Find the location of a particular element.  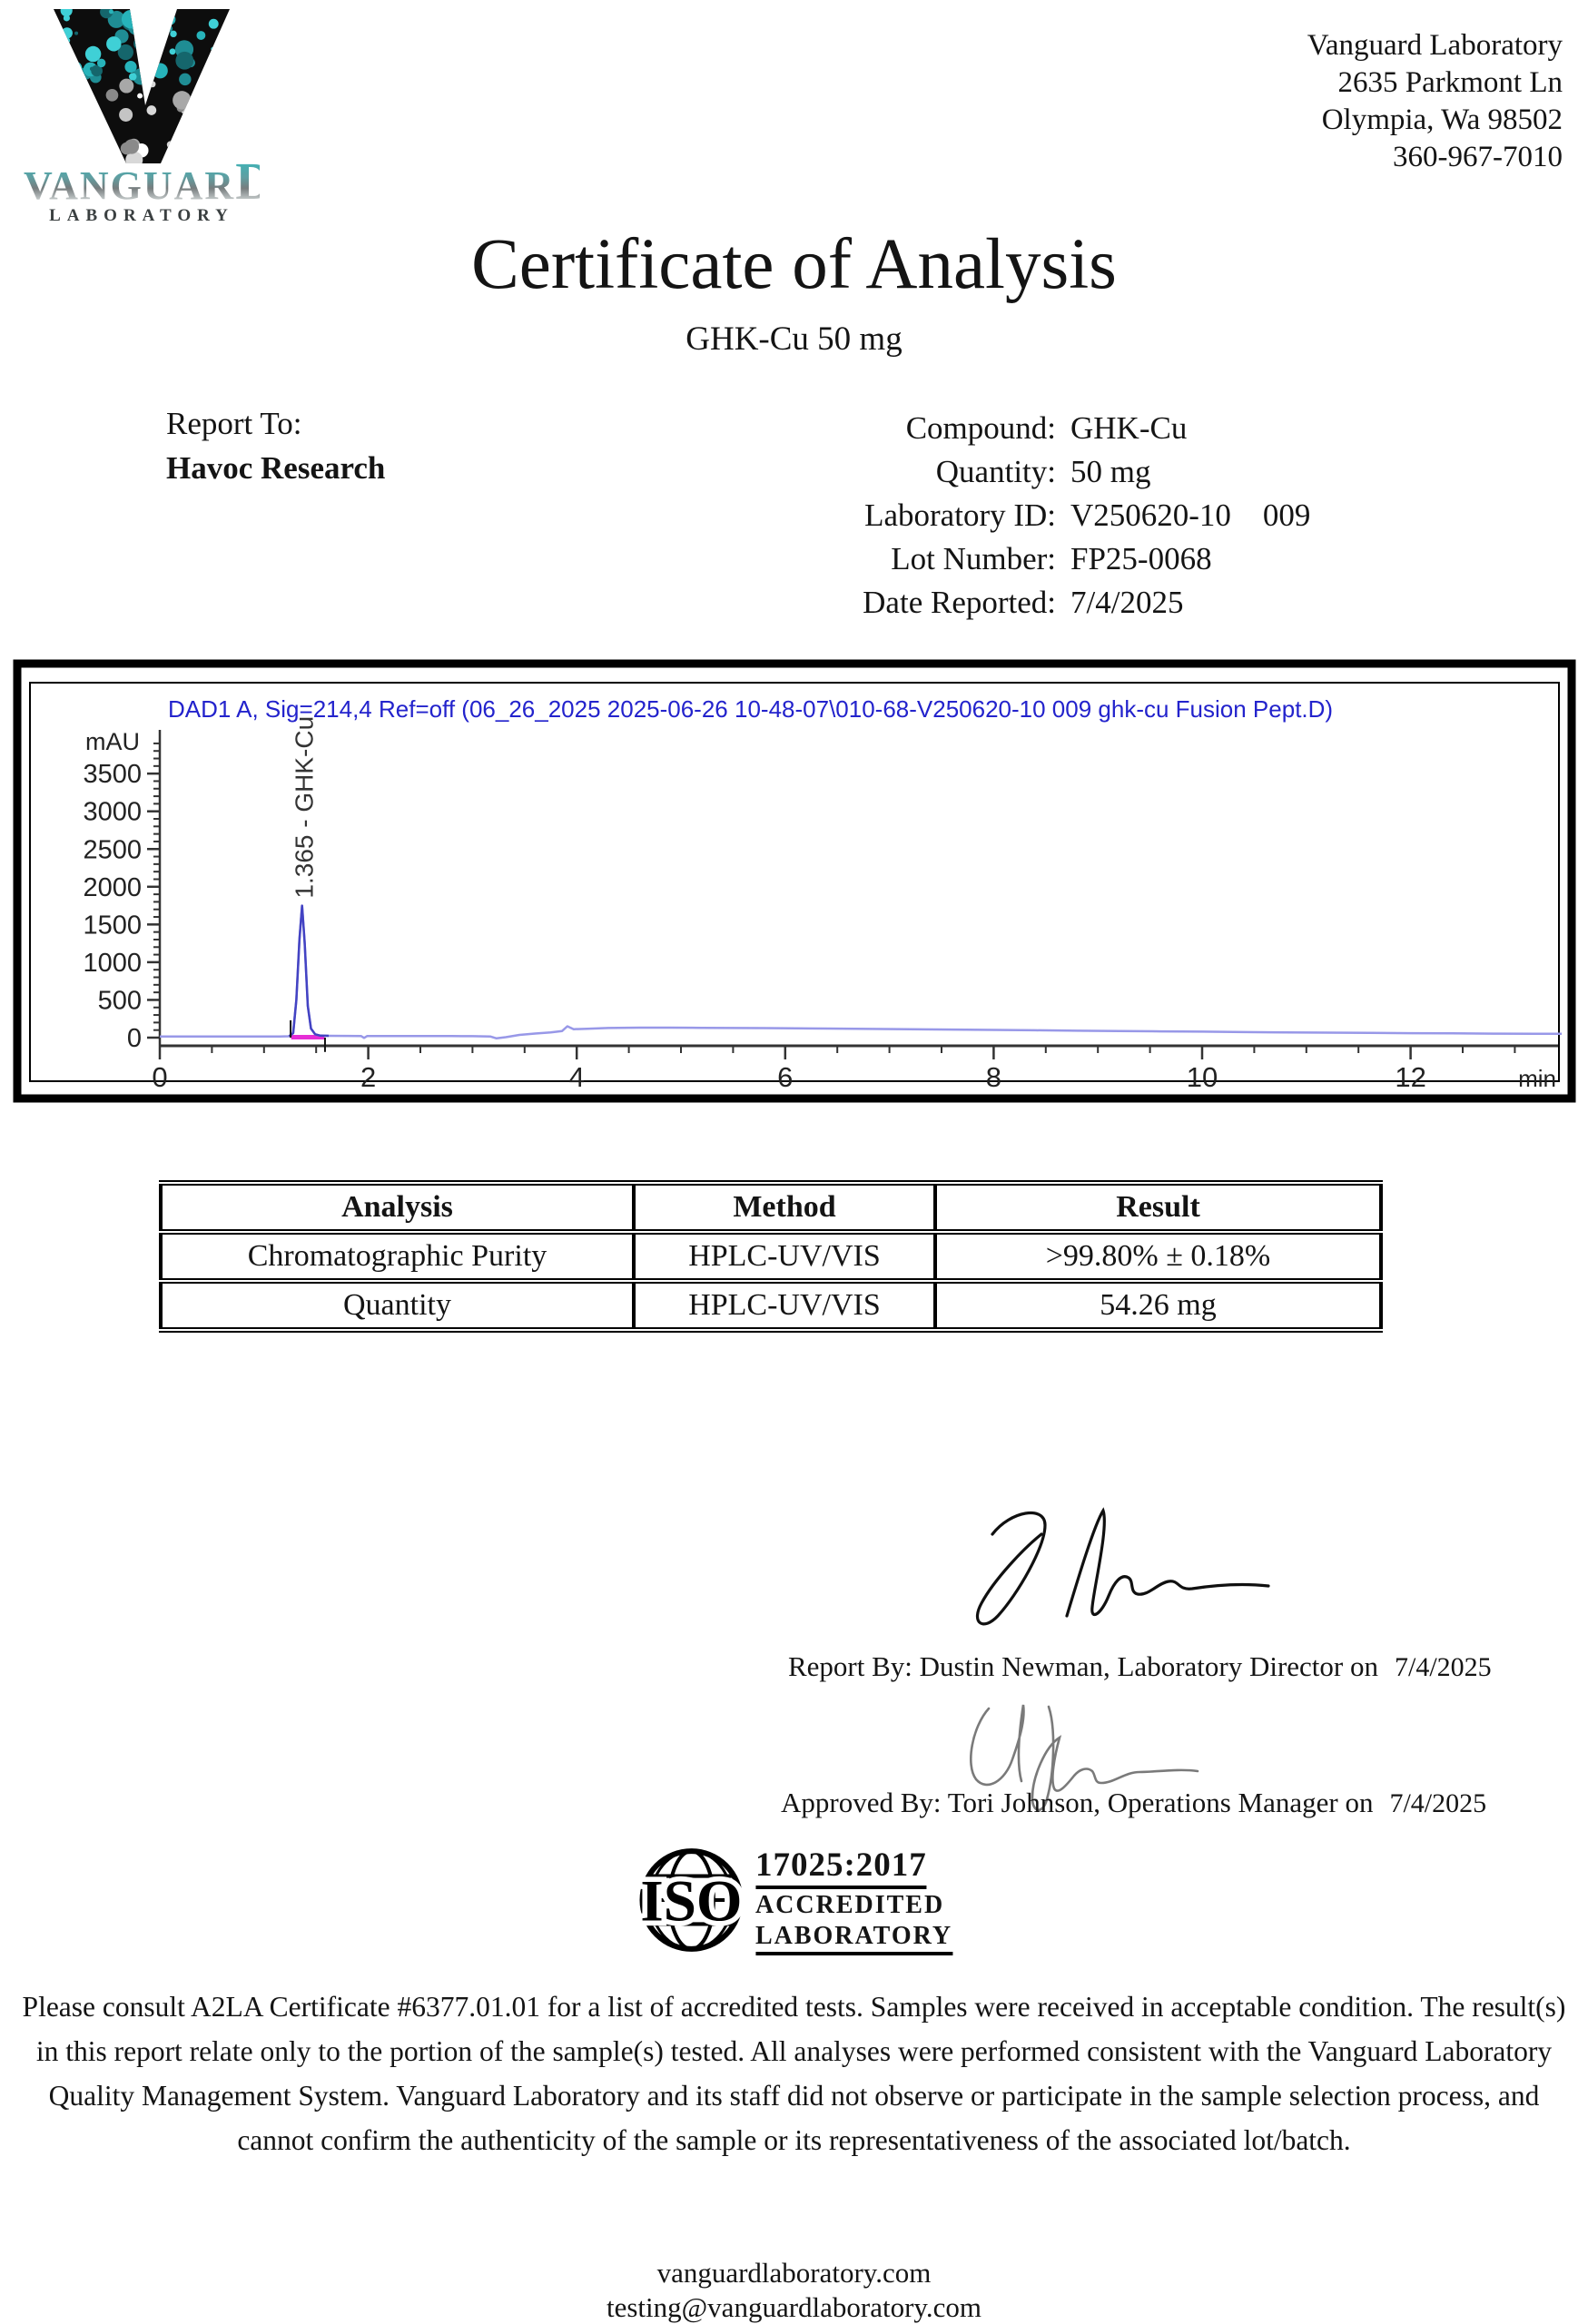

detail-value: FP25-0068 is located at coordinates (1141, 558).